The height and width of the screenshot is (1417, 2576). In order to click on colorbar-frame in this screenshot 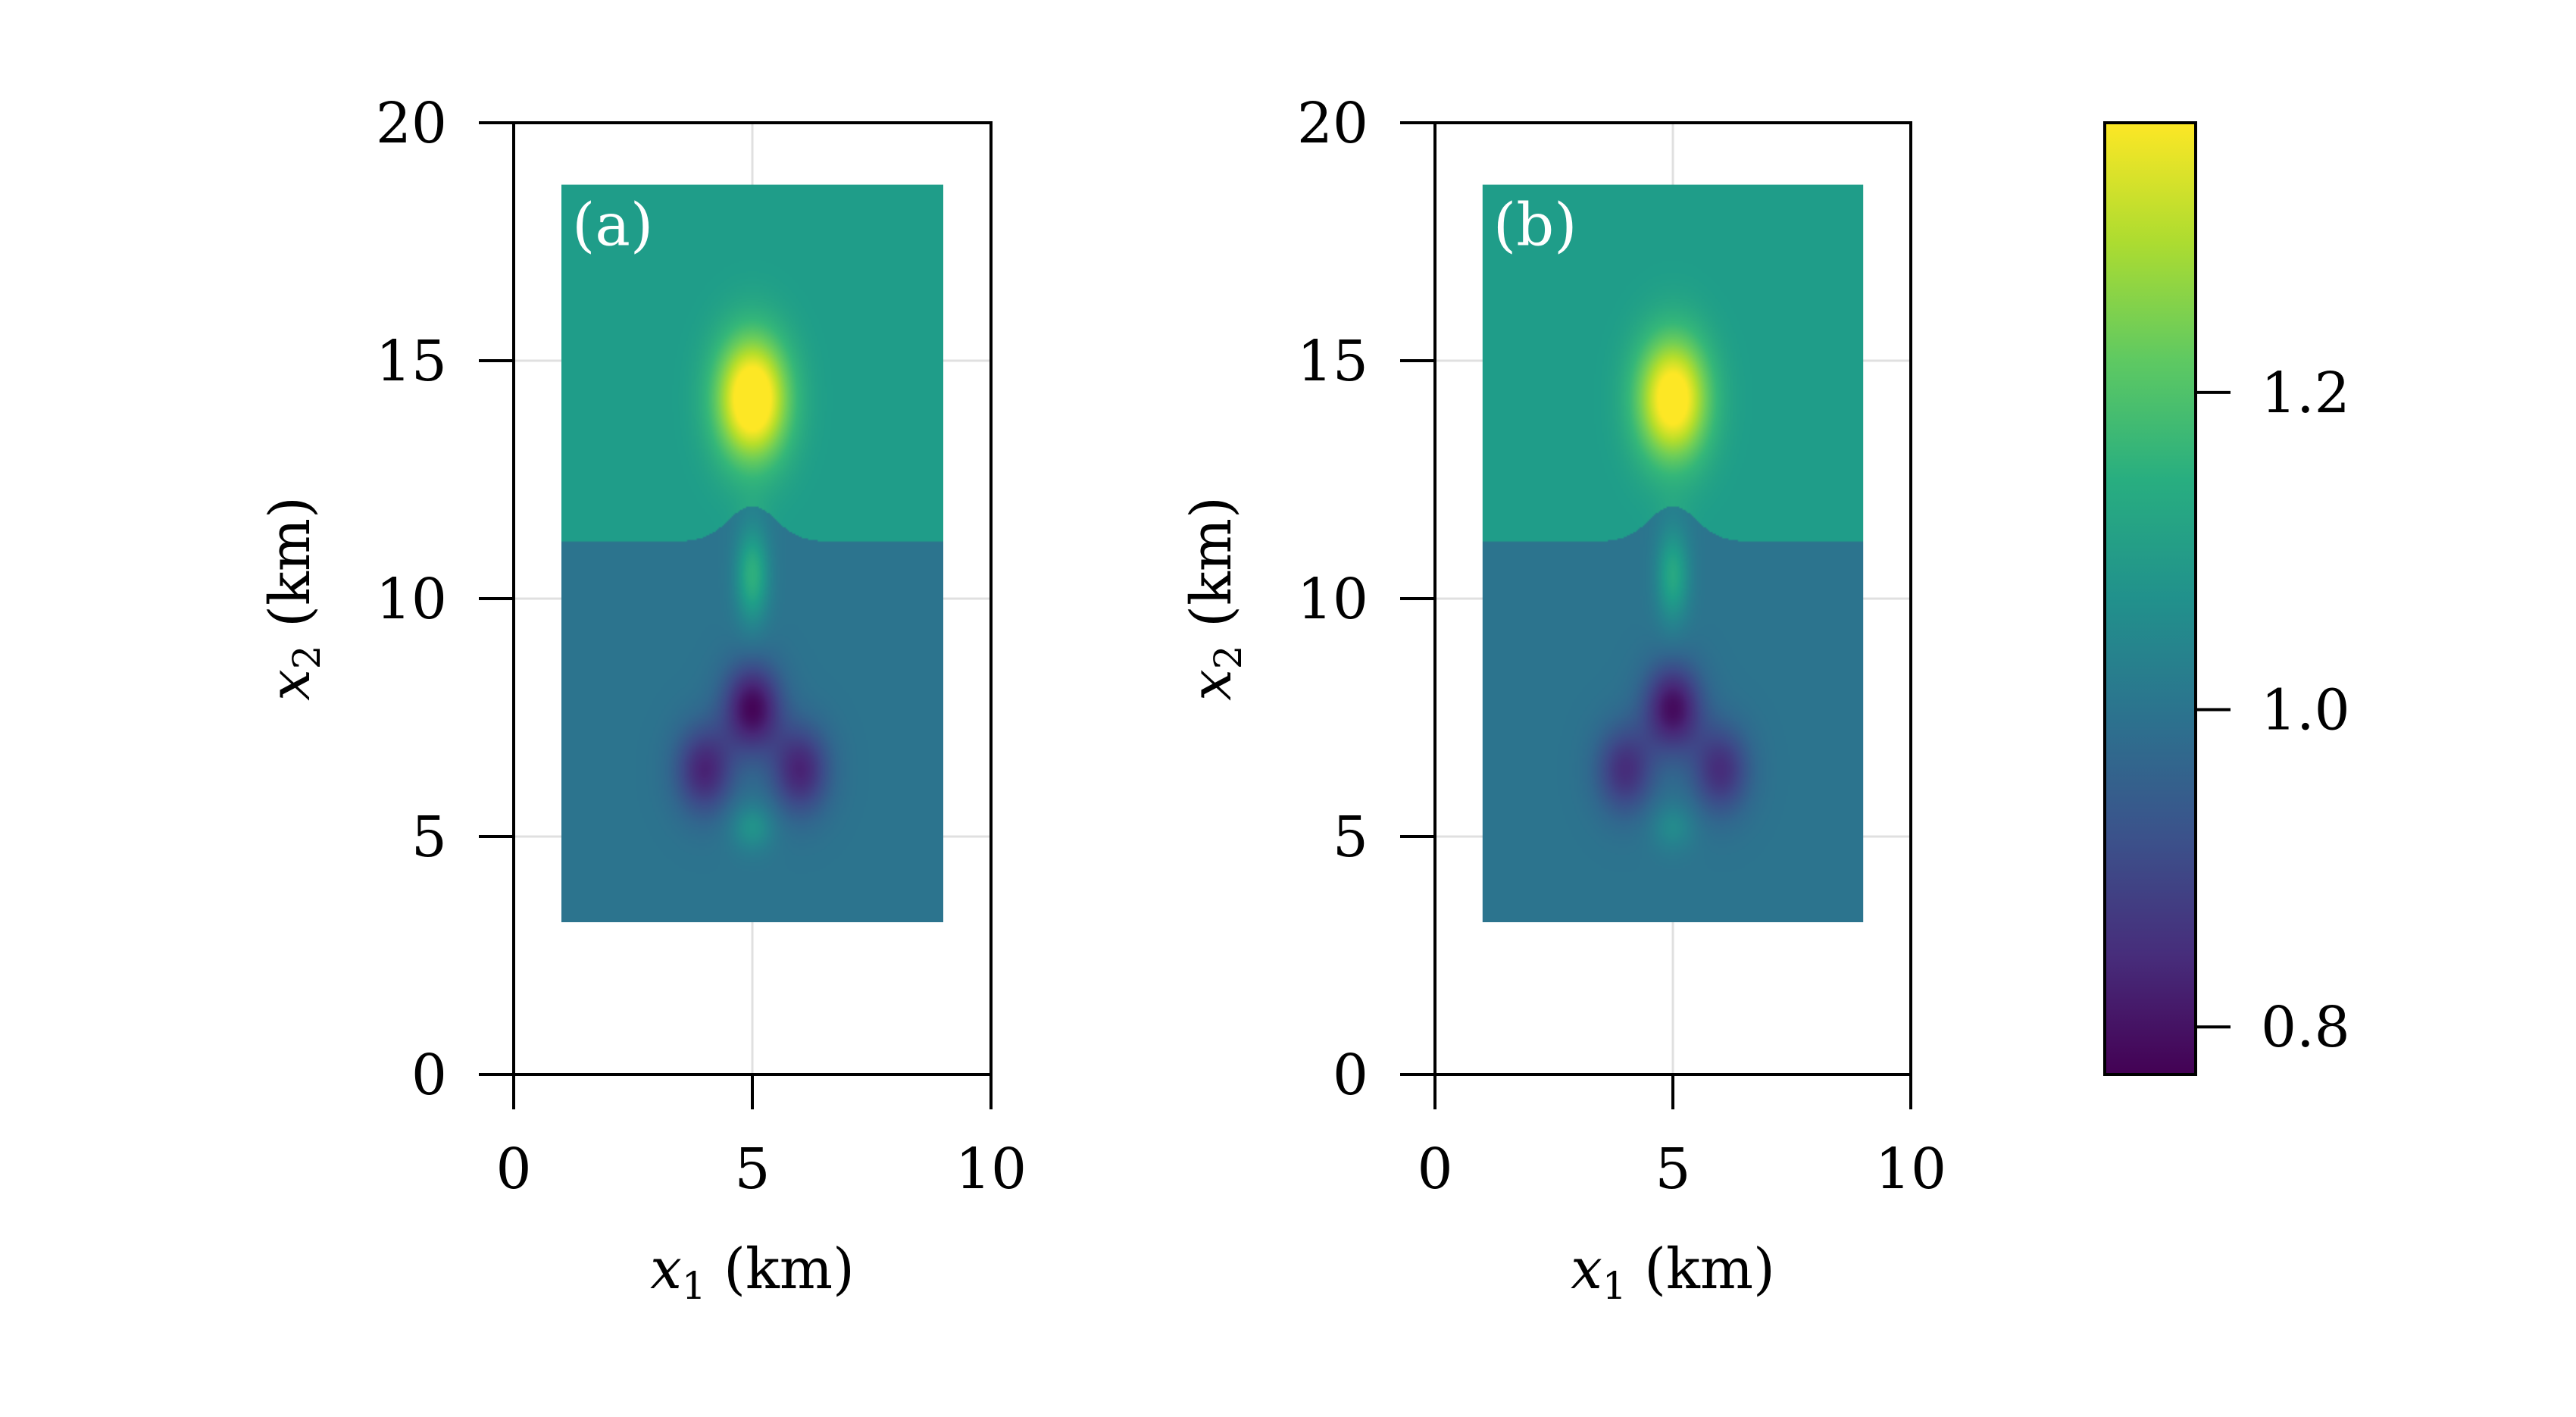, I will do `click(2150, 599)`.